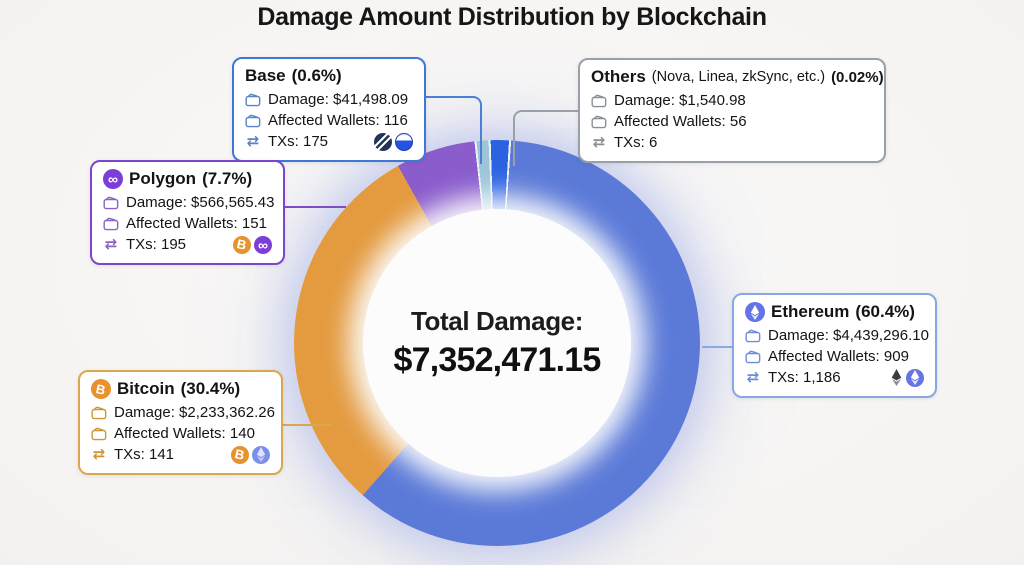 The image size is (1024, 565). What do you see at coordinates (546, 138) in the screenshot?
I see `connector-others` at bounding box center [546, 138].